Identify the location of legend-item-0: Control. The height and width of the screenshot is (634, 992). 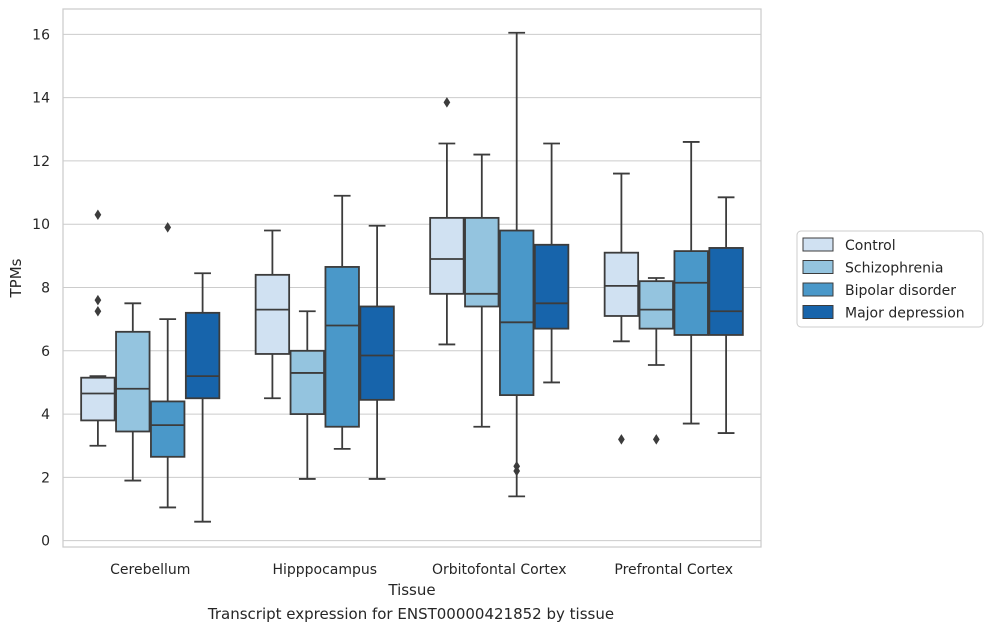
(849, 245).